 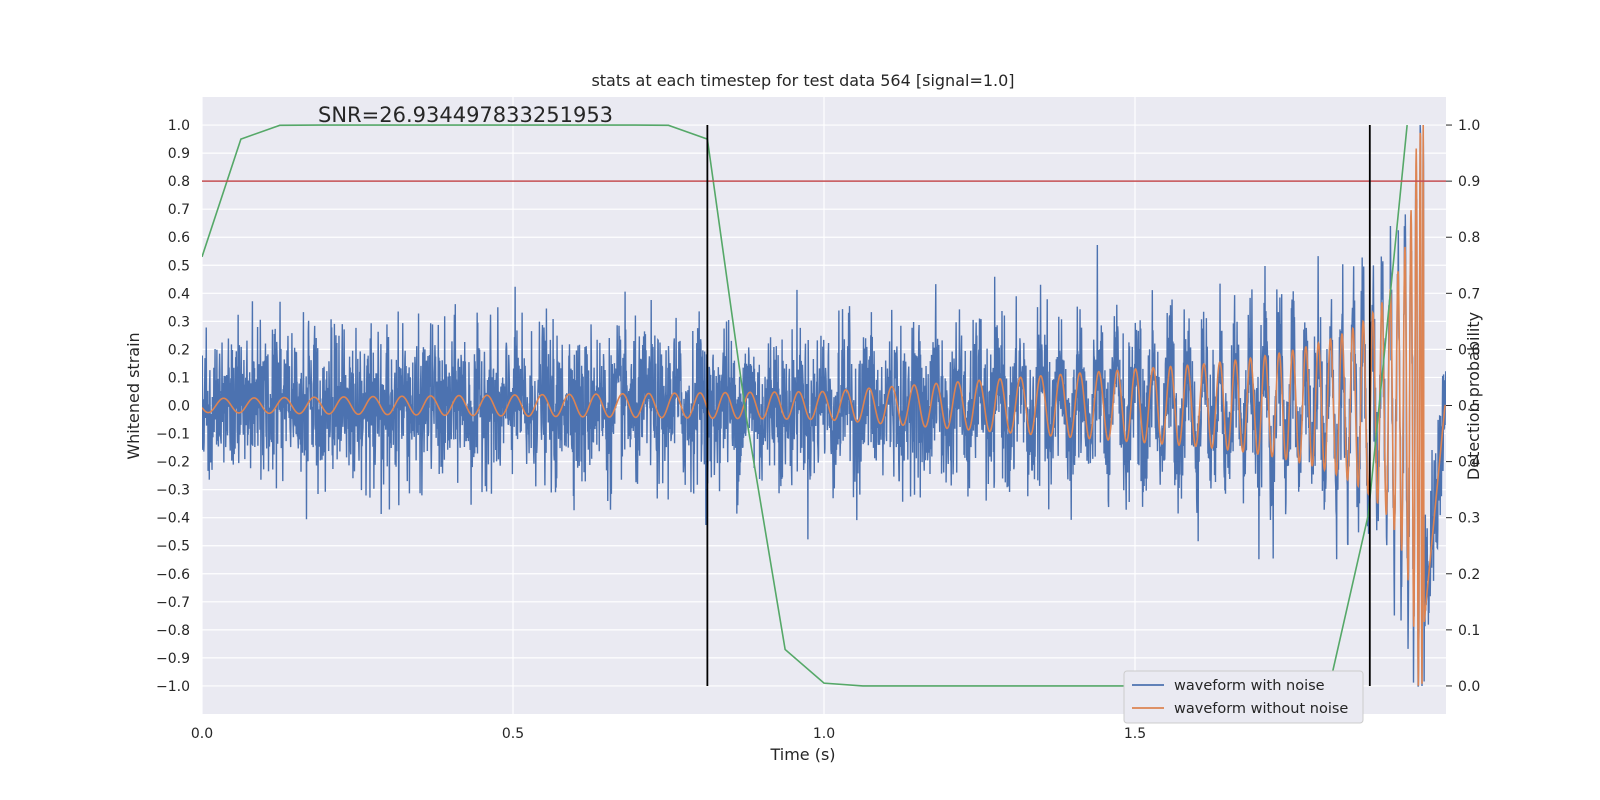 What do you see at coordinates (179, 126) in the screenshot?
I see `y-tick-label: 1.0` at bounding box center [179, 126].